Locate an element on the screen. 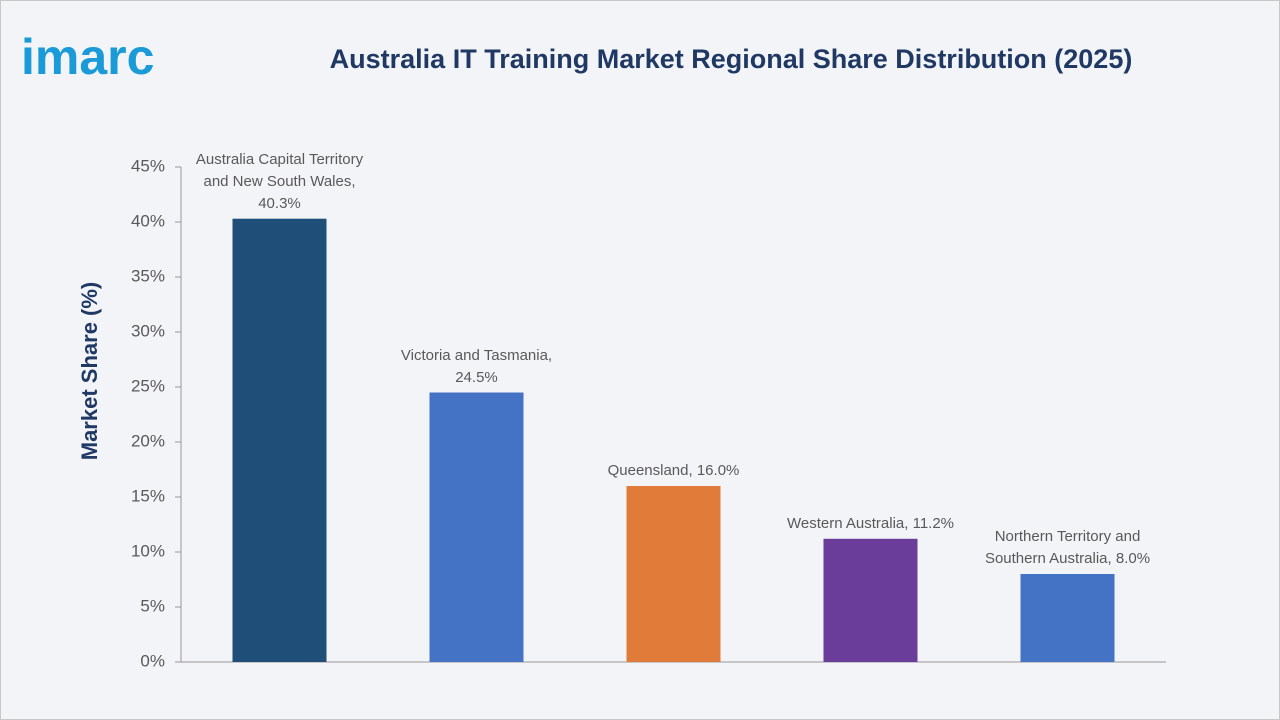 The width and height of the screenshot is (1280, 720). data-label: Victoria and Tasmania, 24.5% is located at coordinates (477, 367).